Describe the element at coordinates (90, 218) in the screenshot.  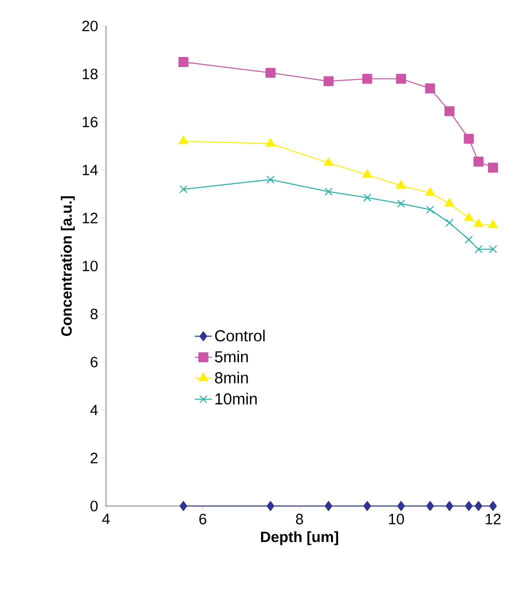
I see `y-tick-label: 12` at that location.